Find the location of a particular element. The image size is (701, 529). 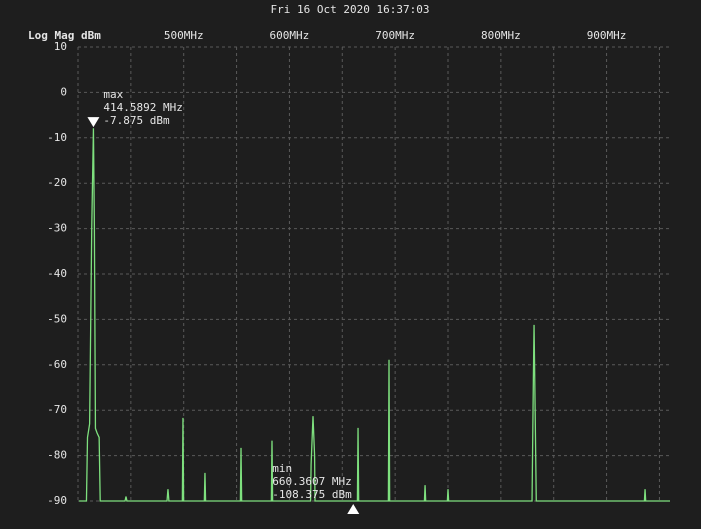

x-tick-label: 900MHz is located at coordinates (607, 35).